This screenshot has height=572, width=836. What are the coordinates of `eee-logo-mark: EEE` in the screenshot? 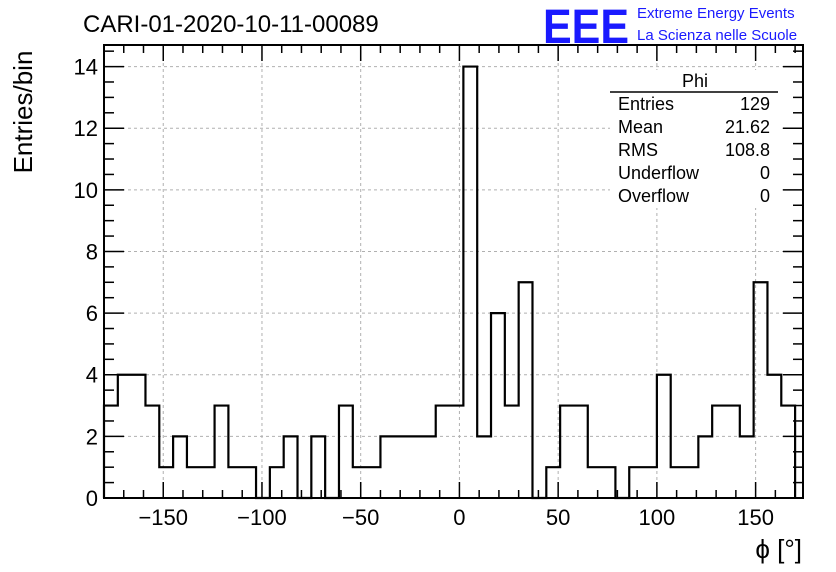 It's located at (586, 27).